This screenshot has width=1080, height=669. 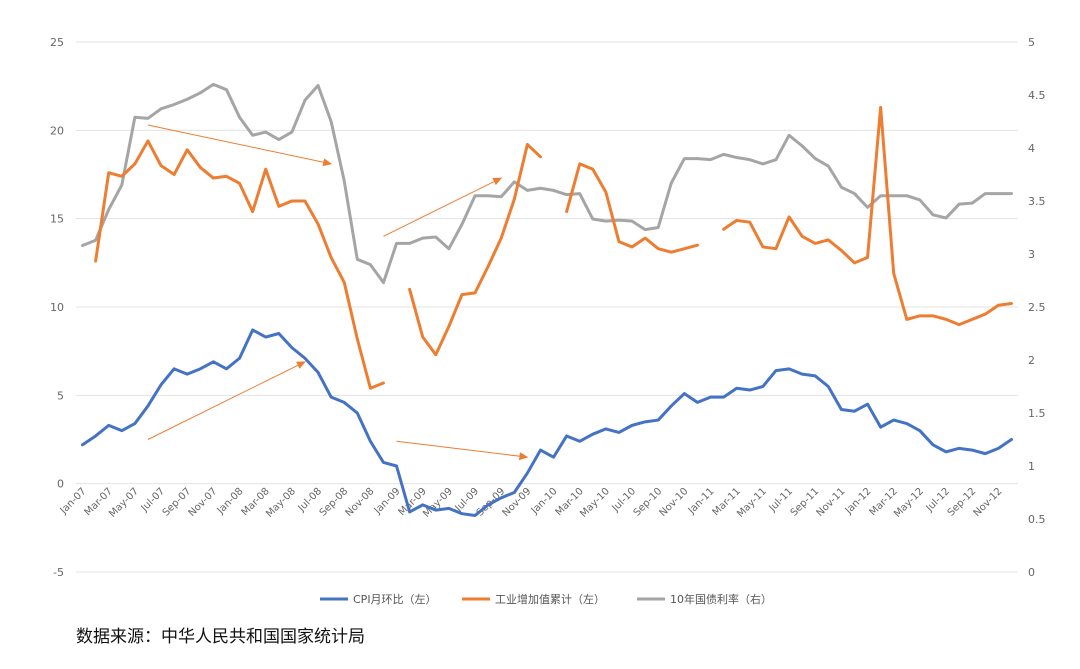 I want to click on right-tick-label: 1, so click(x=1031, y=466).